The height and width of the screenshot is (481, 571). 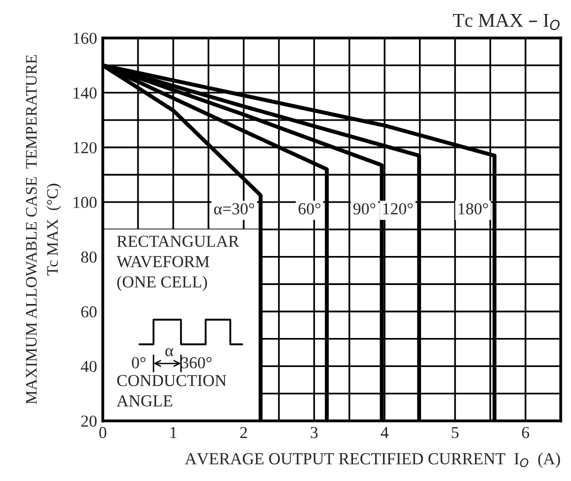 What do you see at coordinates (89, 257) in the screenshot?
I see `y-tick-label: 80` at bounding box center [89, 257].